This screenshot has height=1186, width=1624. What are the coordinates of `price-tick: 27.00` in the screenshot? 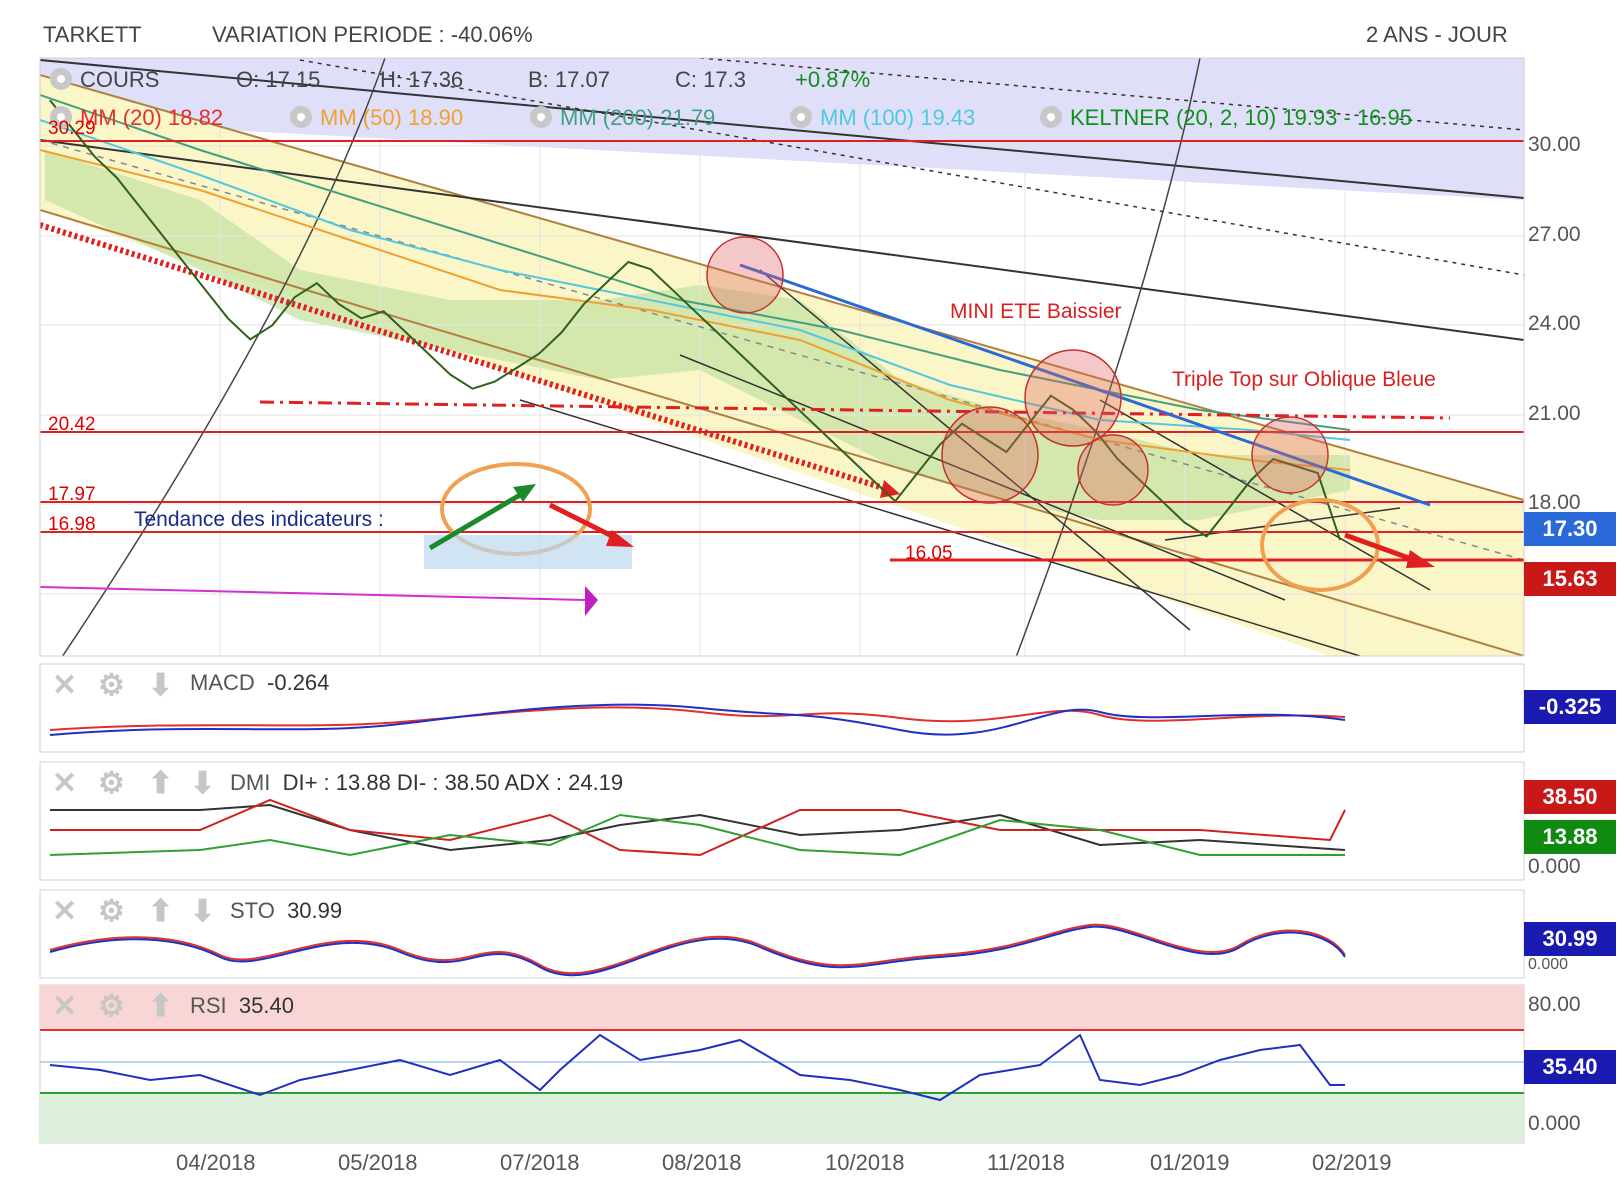 It's located at (1554, 234).